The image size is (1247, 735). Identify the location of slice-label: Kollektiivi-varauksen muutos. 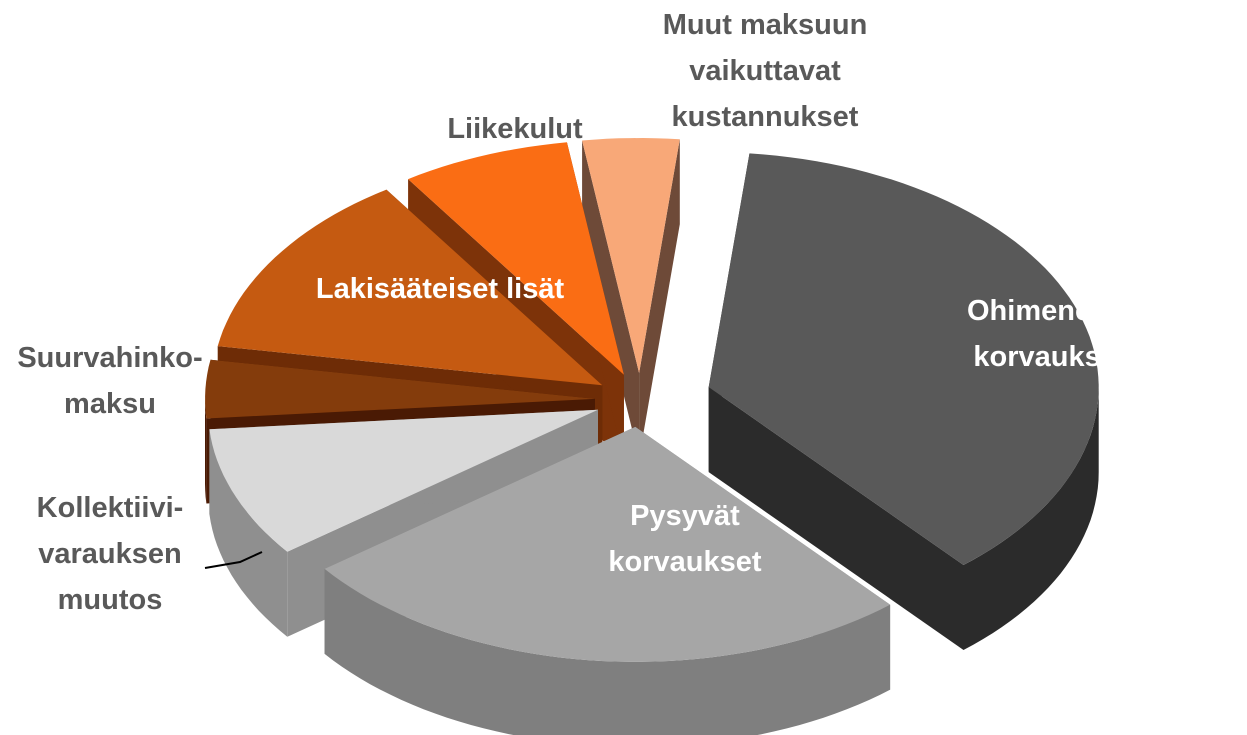
(110, 554).